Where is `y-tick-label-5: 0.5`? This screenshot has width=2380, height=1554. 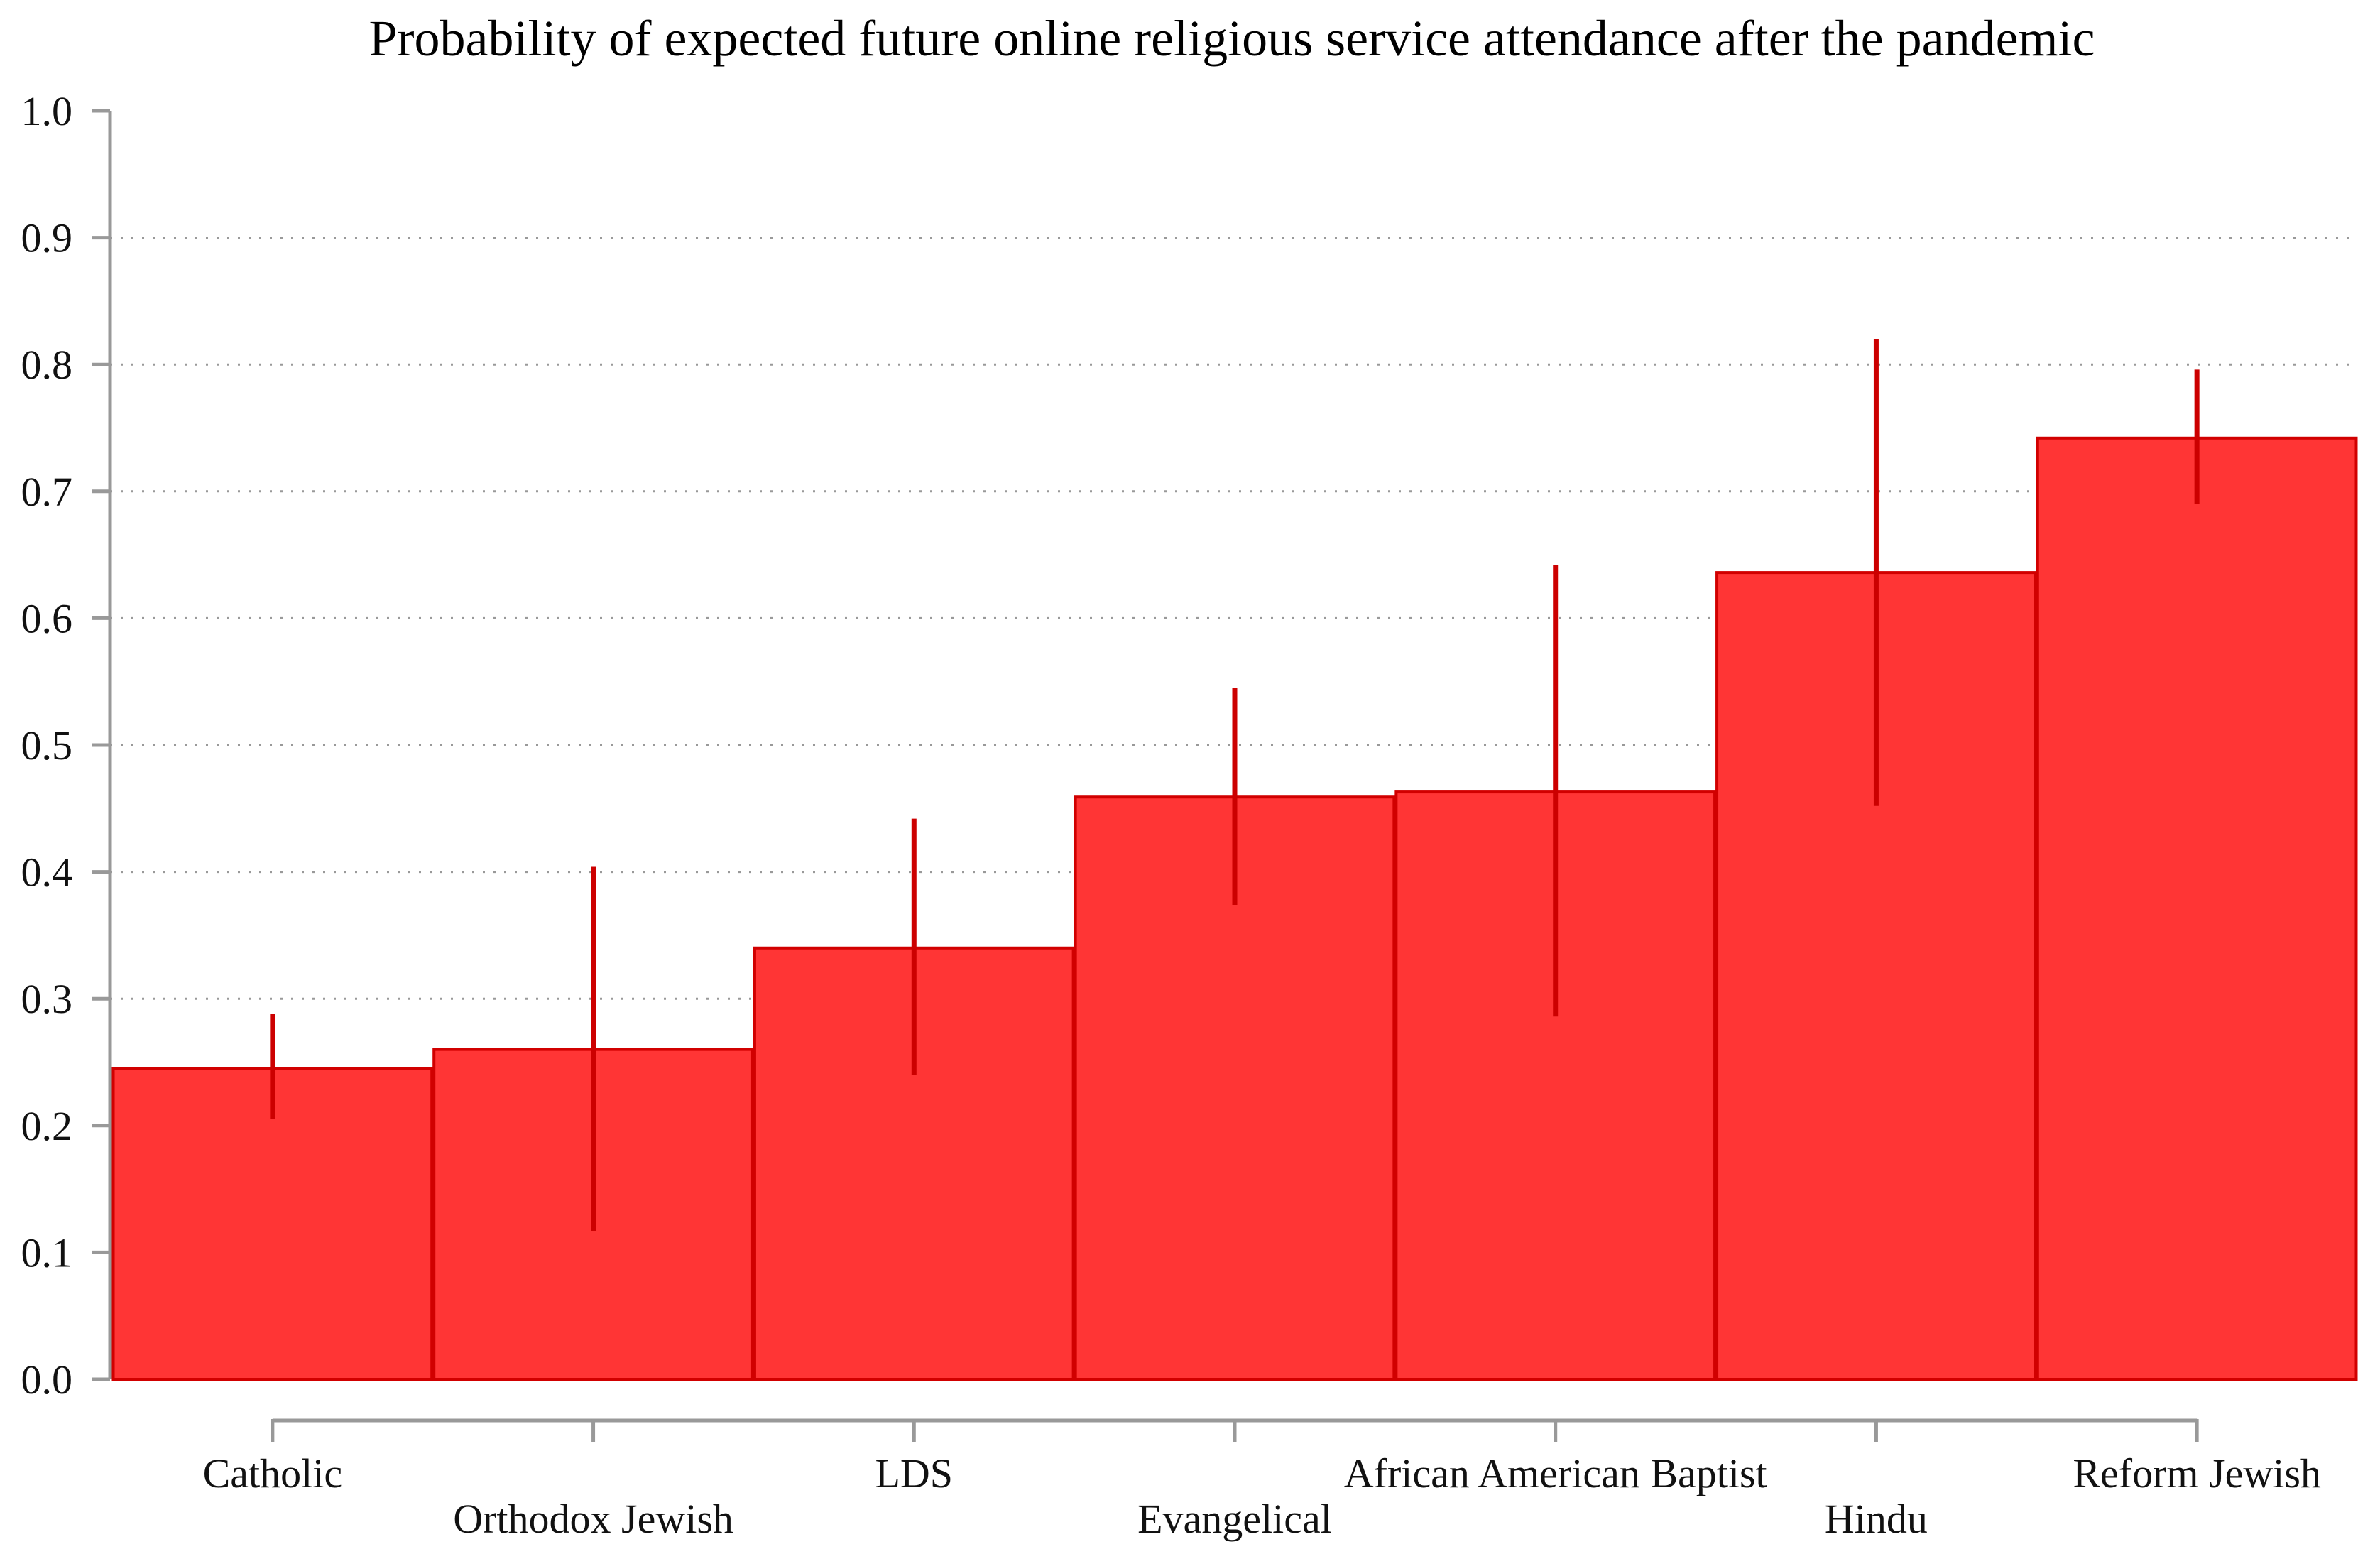 y-tick-label-5: 0.5 is located at coordinates (47, 745).